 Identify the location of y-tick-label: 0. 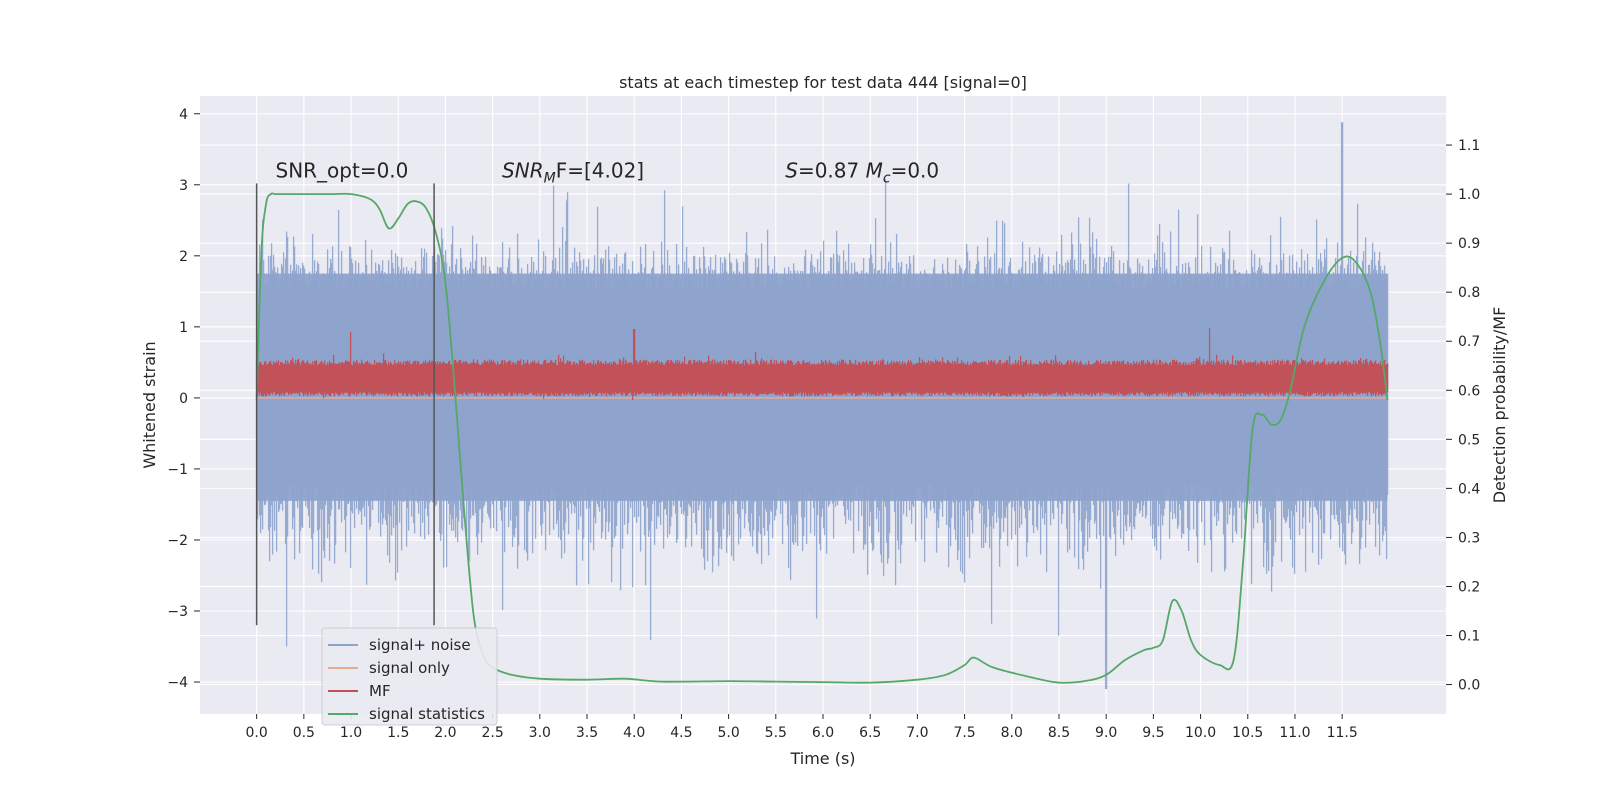
(183, 399).